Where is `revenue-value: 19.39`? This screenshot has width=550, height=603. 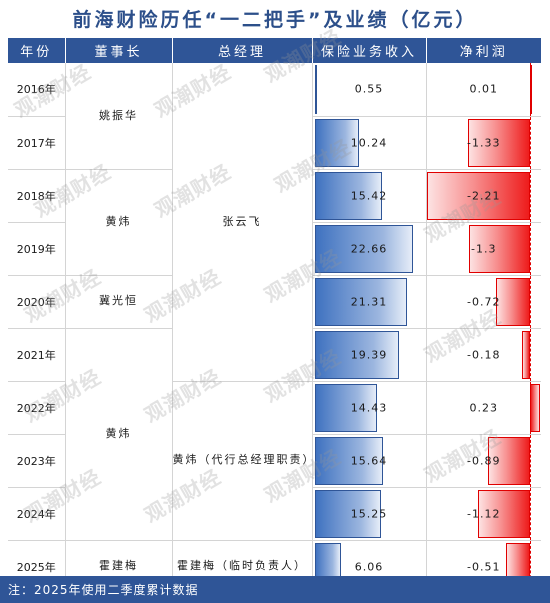 revenue-value: 19.39 is located at coordinates (369, 354).